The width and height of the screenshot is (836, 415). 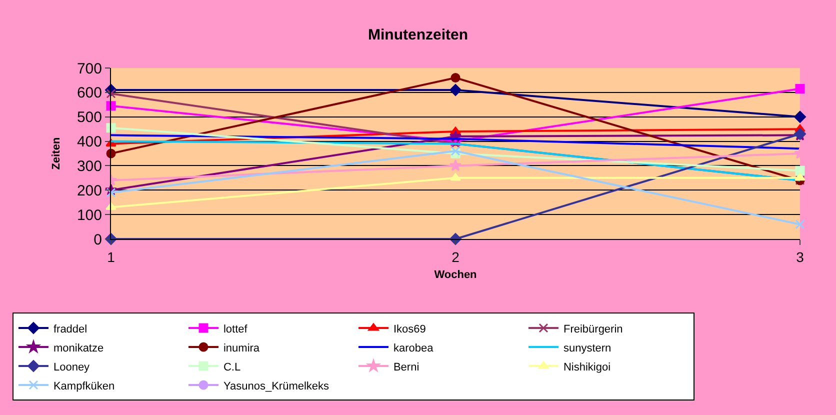 What do you see at coordinates (71, 367) in the screenshot?
I see `legend-label: Looney` at bounding box center [71, 367].